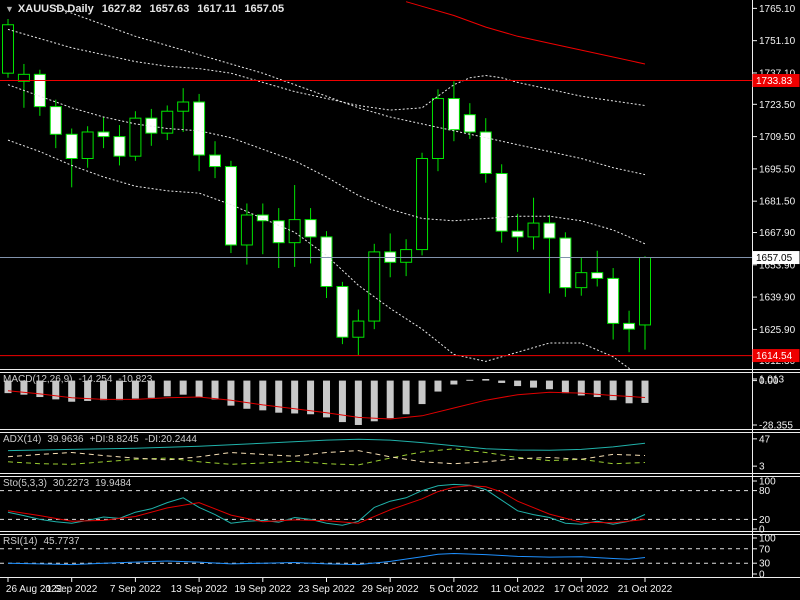 The width and height of the screenshot is (800, 600). What do you see at coordinates (9, 9) in the screenshot?
I see `chart-collapse-arrow-icon: ▼` at bounding box center [9, 9].